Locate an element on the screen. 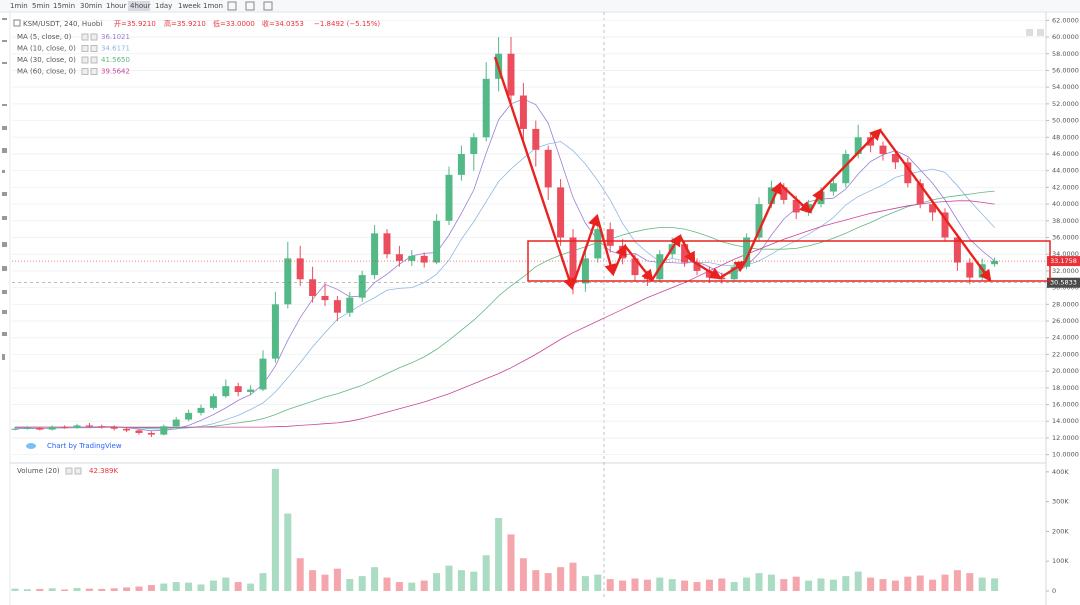 Image resolution: width=1080 pixels, height=605 pixels. ma-legend-value: 41.5650 is located at coordinates (115, 60).